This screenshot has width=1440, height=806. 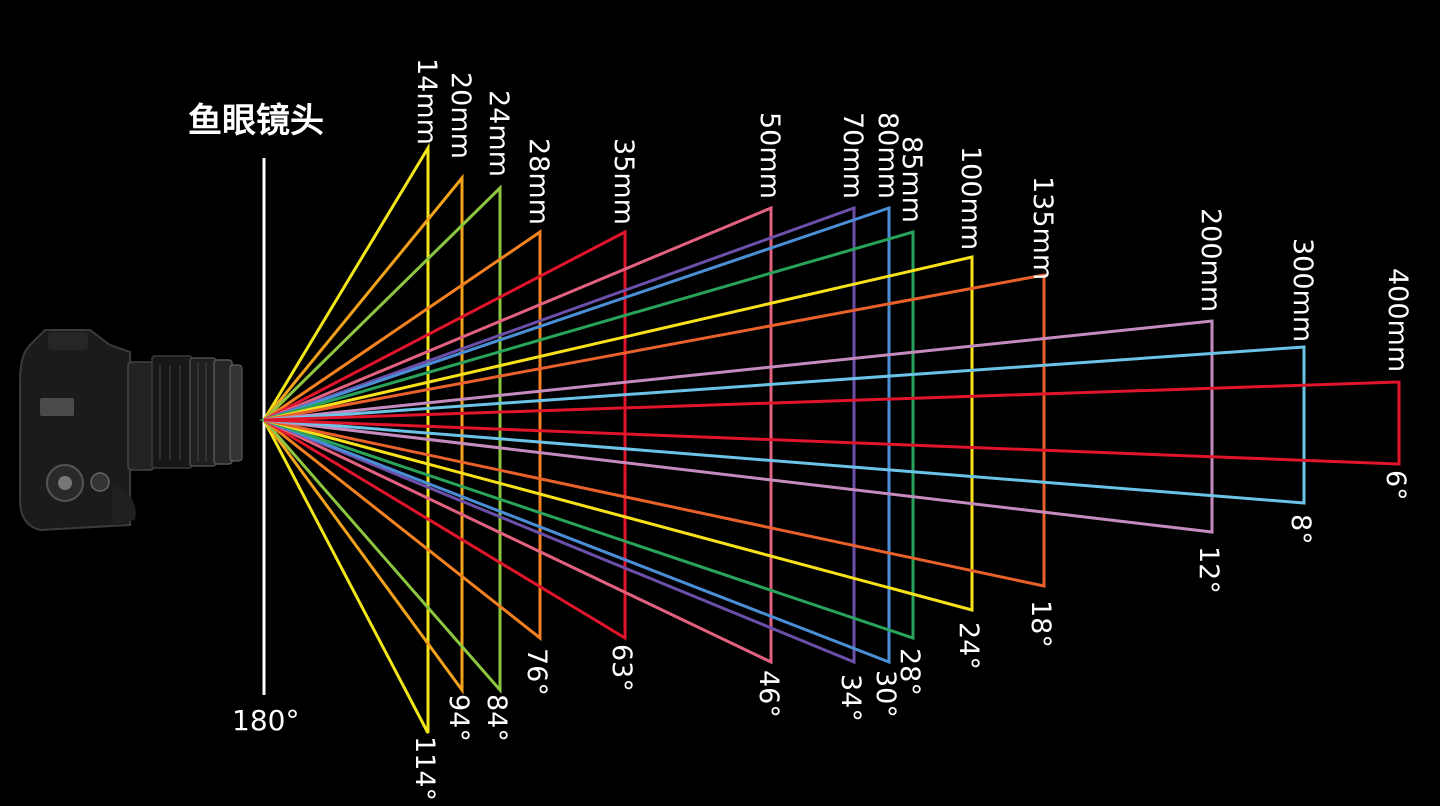 I want to click on focal-label-135mm: 135mm, so click(x=1042, y=228).